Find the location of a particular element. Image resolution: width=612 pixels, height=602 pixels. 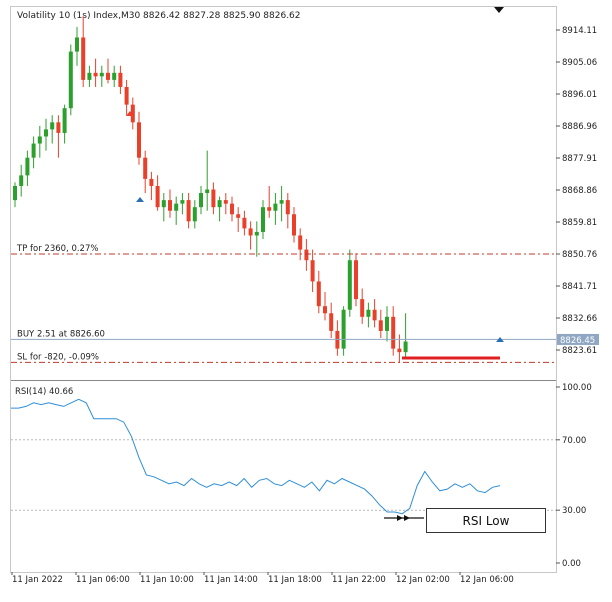

current-price-badge: 8826.45 is located at coordinates (578, 339).